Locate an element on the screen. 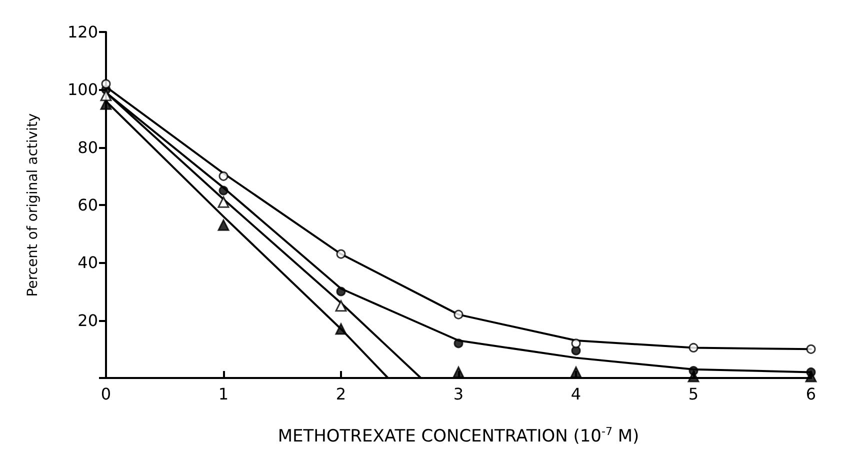 The image size is (841, 466). x-tick-label: 0 is located at coordinates (106, 394).